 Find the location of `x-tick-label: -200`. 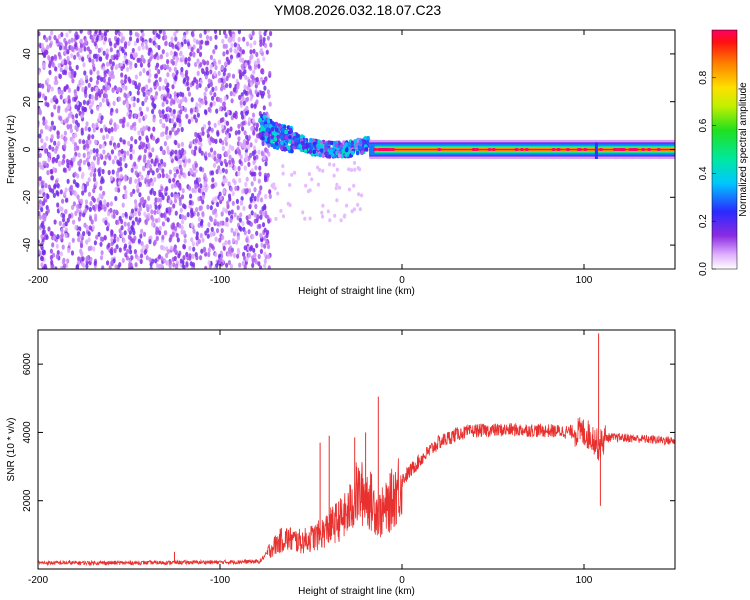

x-tick-label: -200 is located at coordinates (38, 580).